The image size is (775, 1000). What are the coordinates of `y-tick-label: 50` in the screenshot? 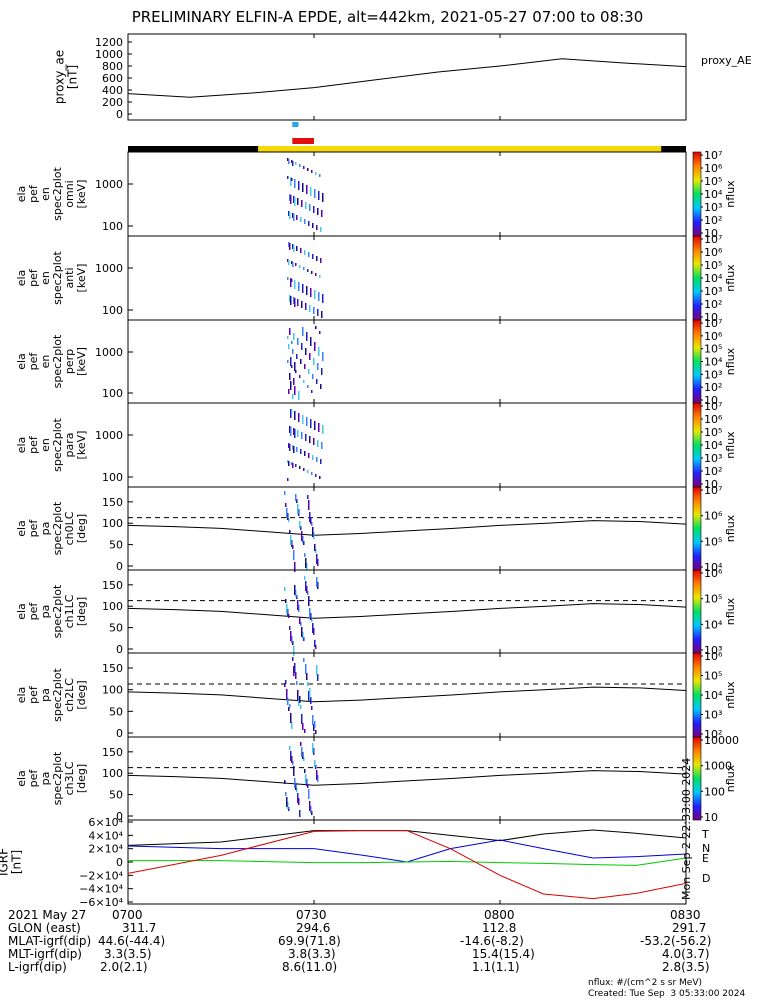 It's located at (116, 795).